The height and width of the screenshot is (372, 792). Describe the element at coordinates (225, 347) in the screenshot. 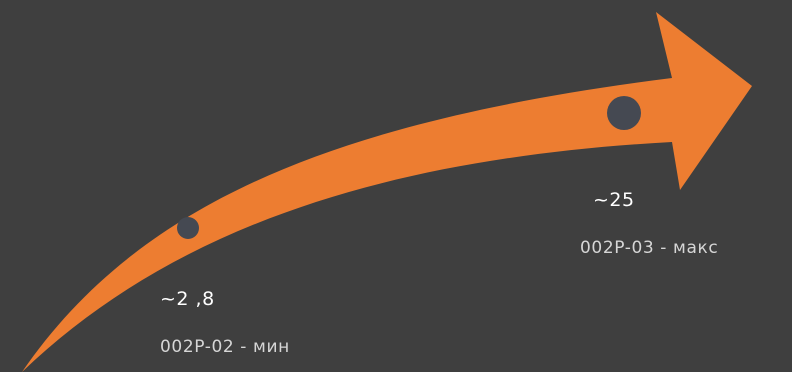

I see `min-description-label: 002P-02 - мин` at that location.